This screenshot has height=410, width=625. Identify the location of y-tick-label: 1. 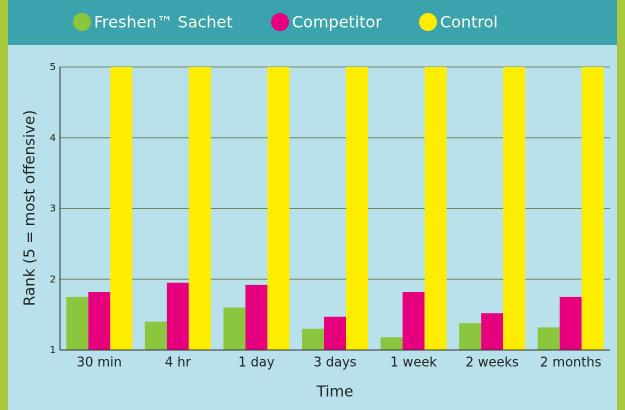
(53, 350).